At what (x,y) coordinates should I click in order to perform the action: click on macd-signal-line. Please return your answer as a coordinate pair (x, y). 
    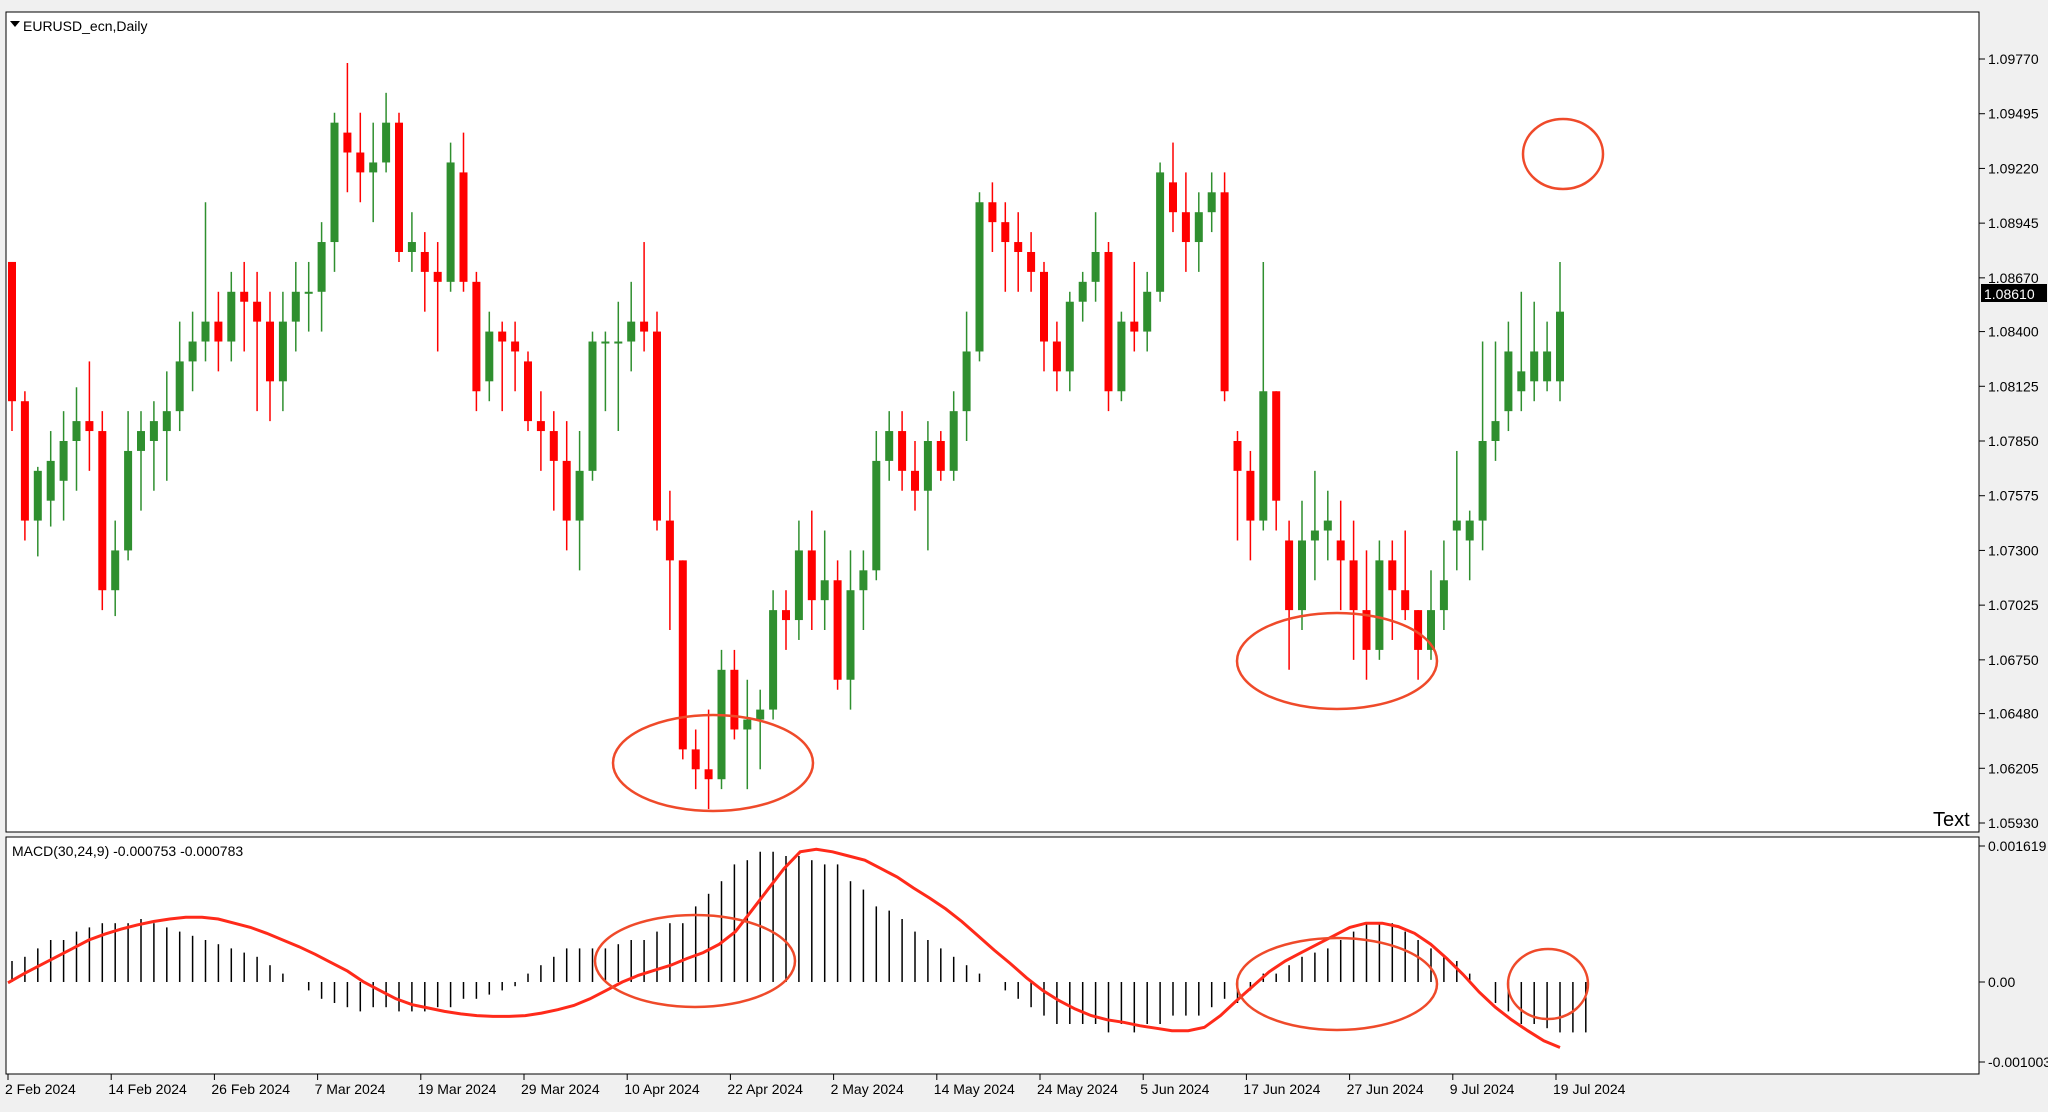
    Looking at the image, I should click on (784, 948).